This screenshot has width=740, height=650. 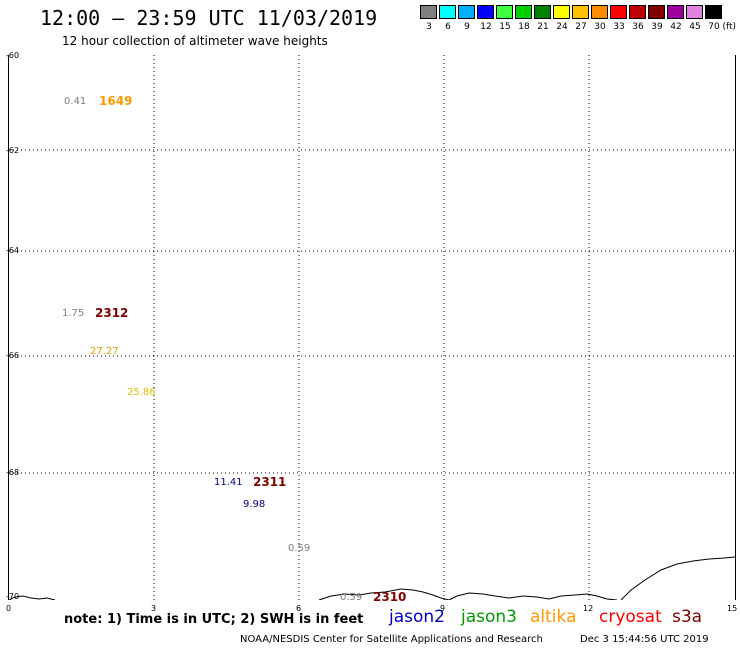 What do you see at coordinates (644, 639) in the screenshot?
I see `generated-timestamp: Dec 3 15:44:56 UTC 2019` at bounding box center [644, 639].